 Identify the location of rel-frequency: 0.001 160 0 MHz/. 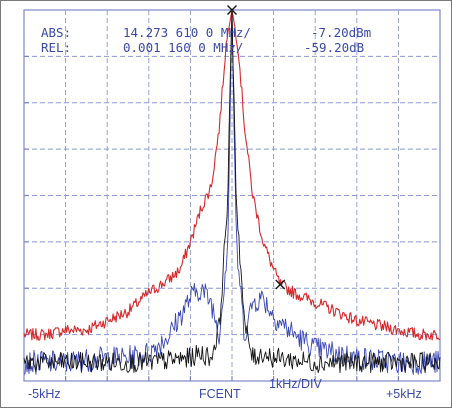
(183, 47).